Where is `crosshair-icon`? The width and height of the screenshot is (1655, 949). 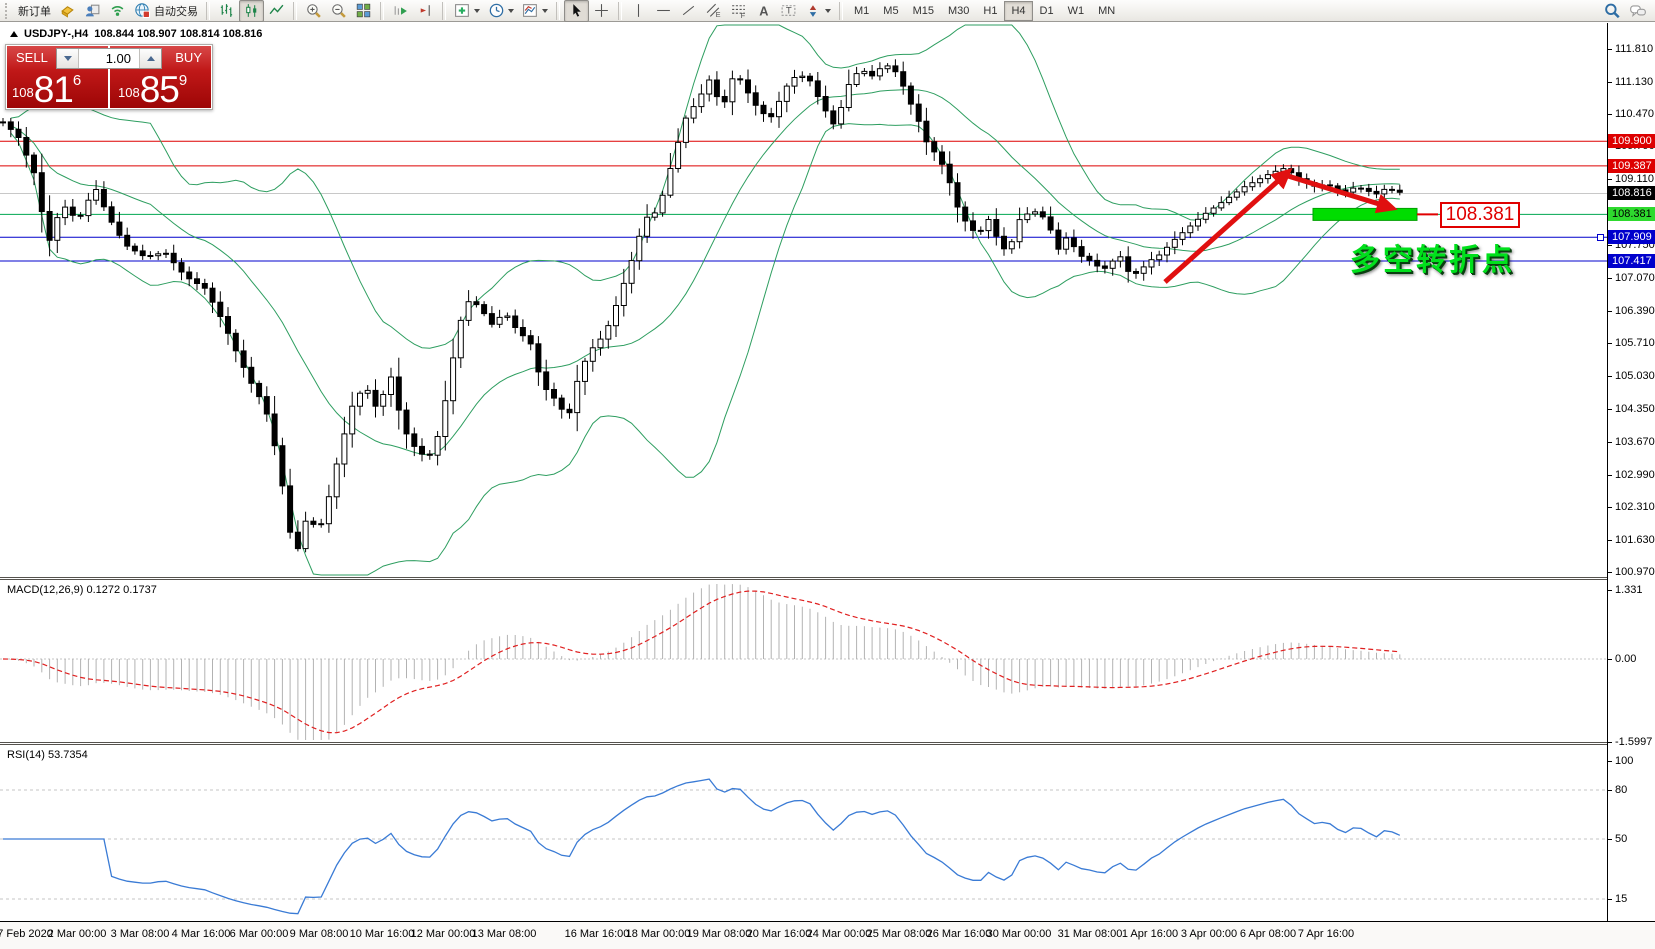 crosshair-icon is located at coordinates (601, 10).